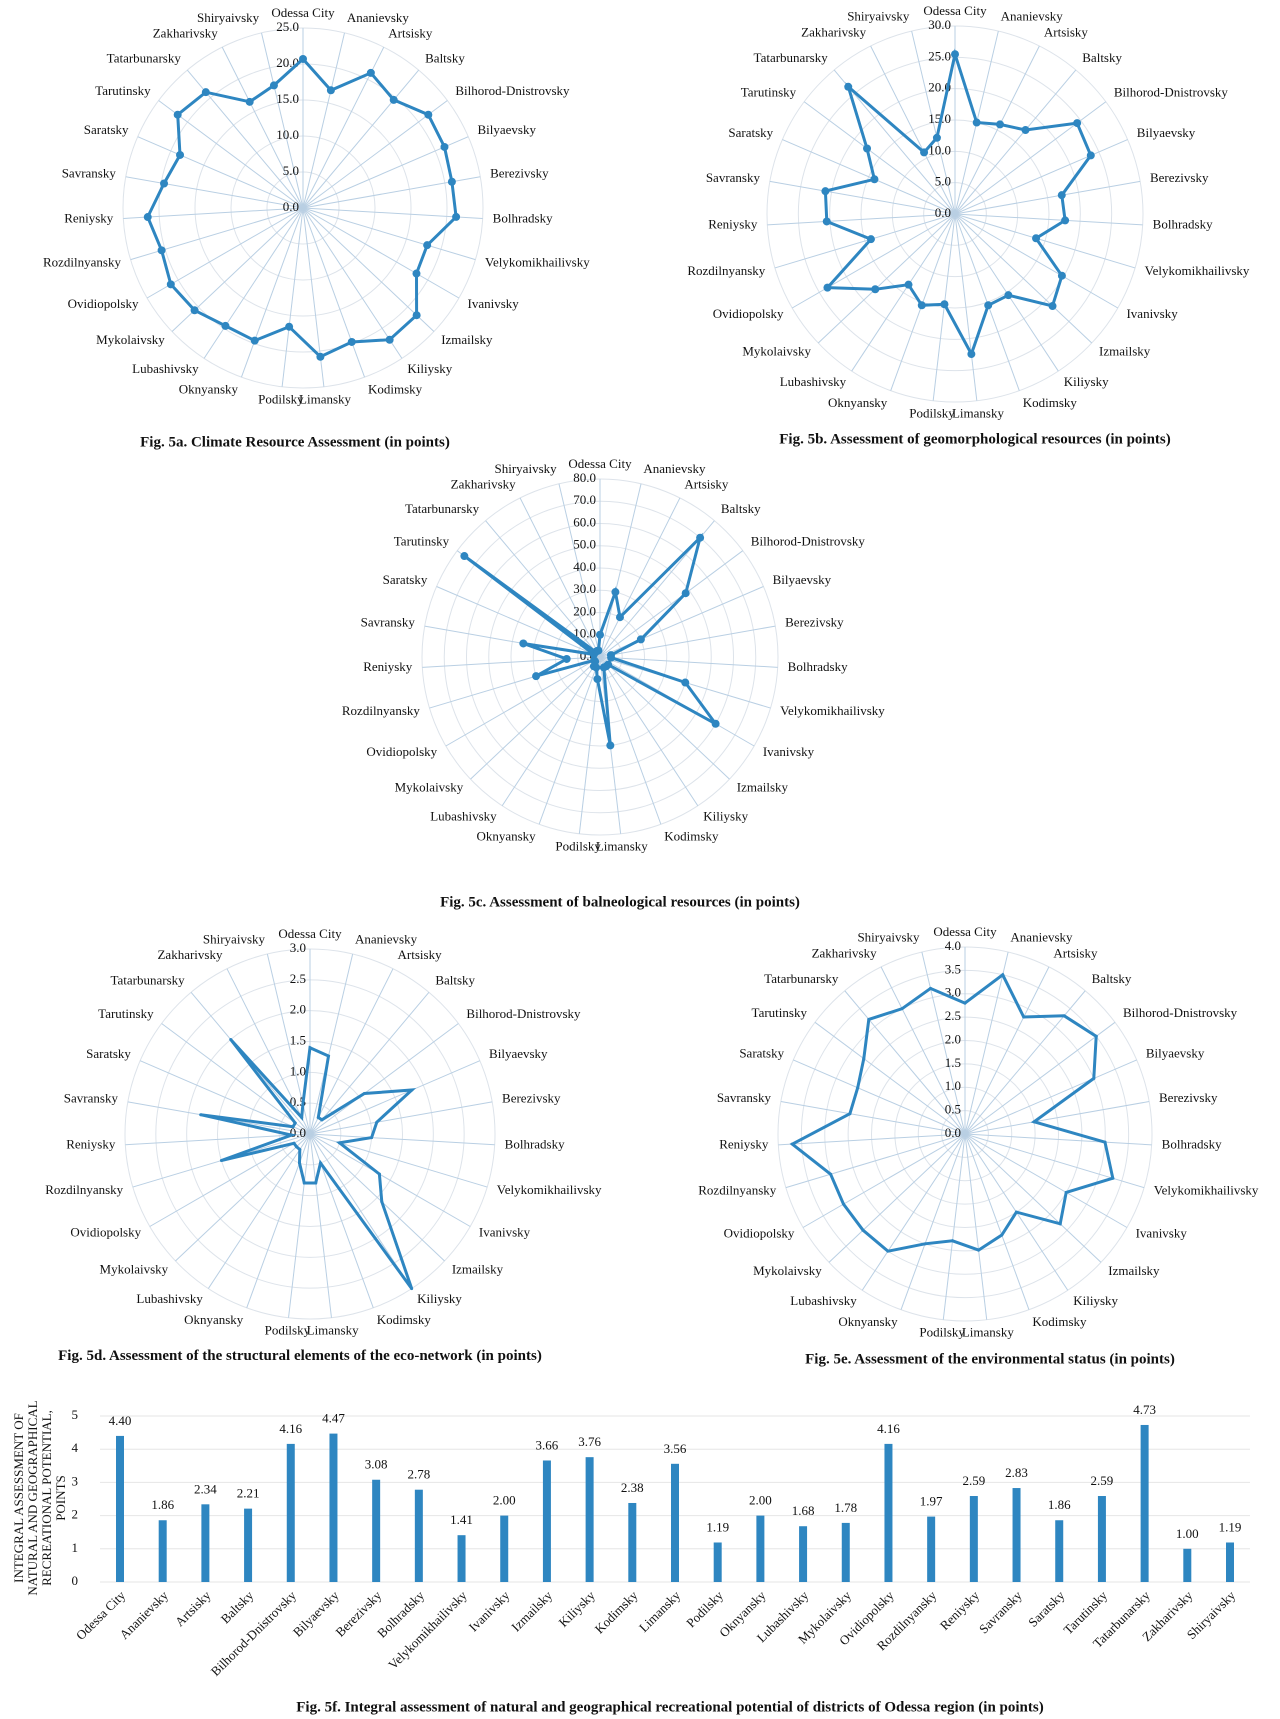 The width and height of the screenshot is (1280, 1719). What do you see at coordinates (660, 1611) in the screenshot?
I see `x-tick-label: Limansky` at bounding box center [660, 1611].